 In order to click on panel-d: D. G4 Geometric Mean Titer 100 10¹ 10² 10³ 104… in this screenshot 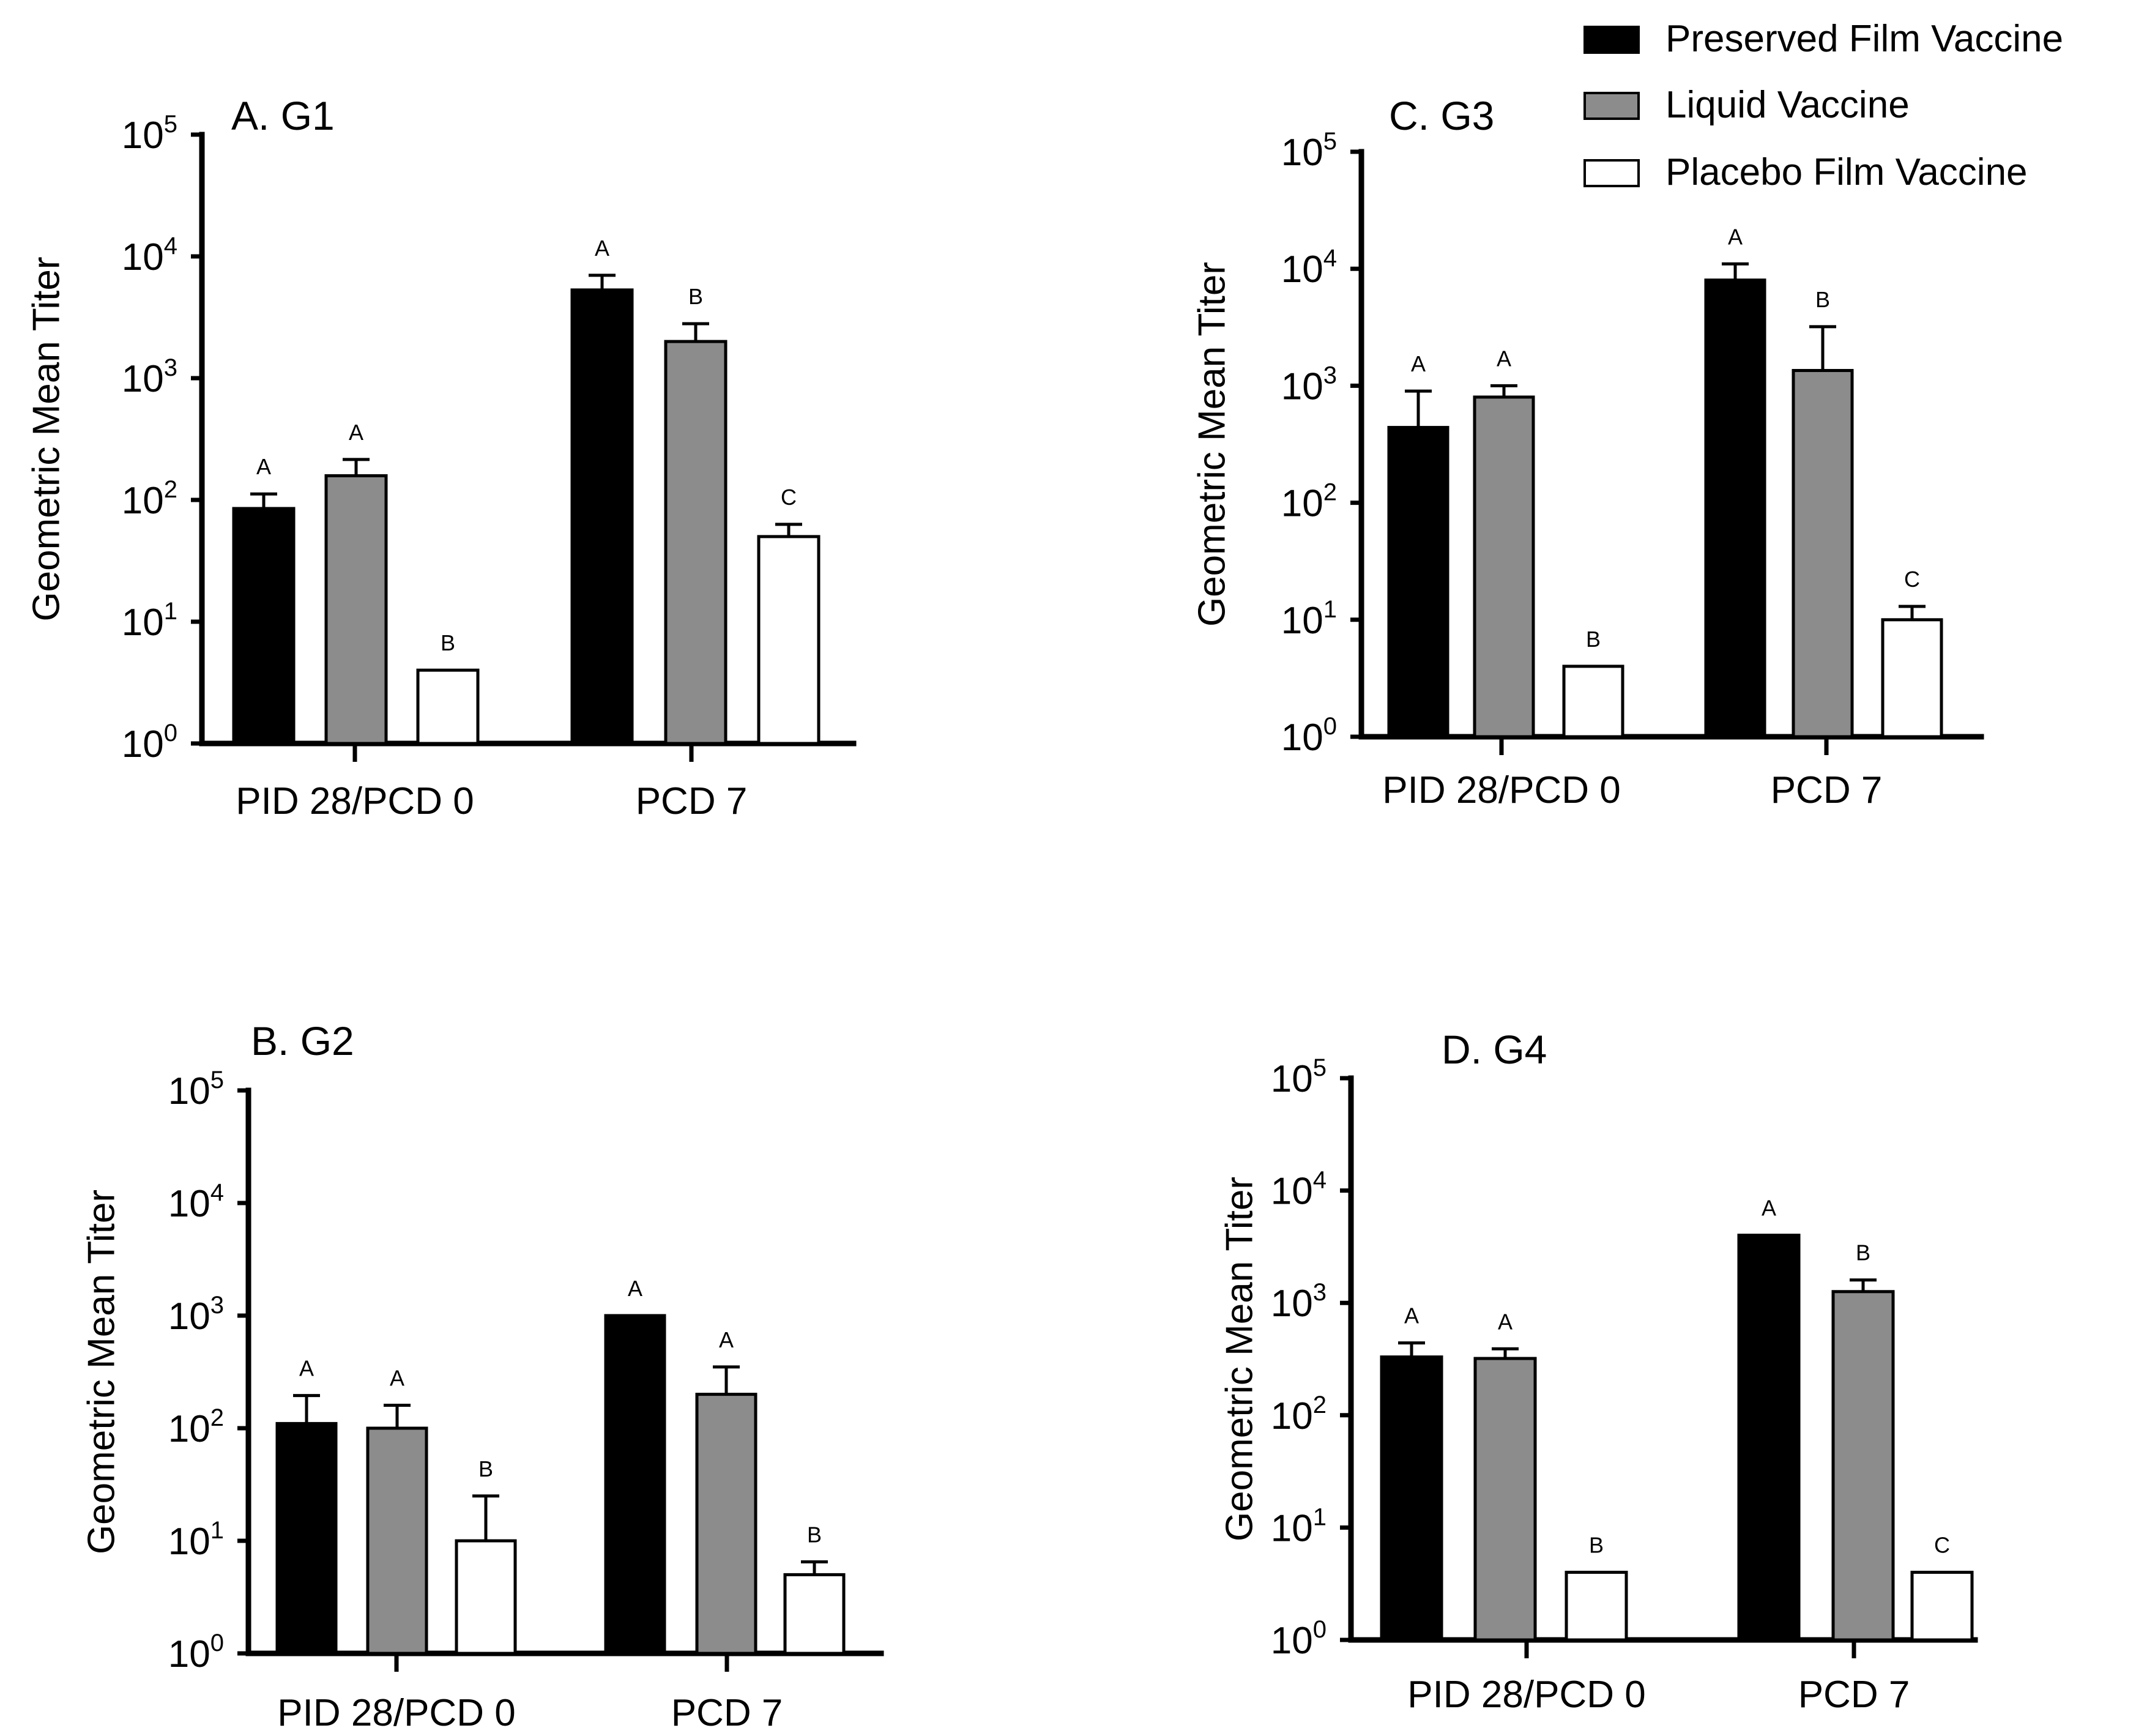, I will do `click(1598, 1371)`.